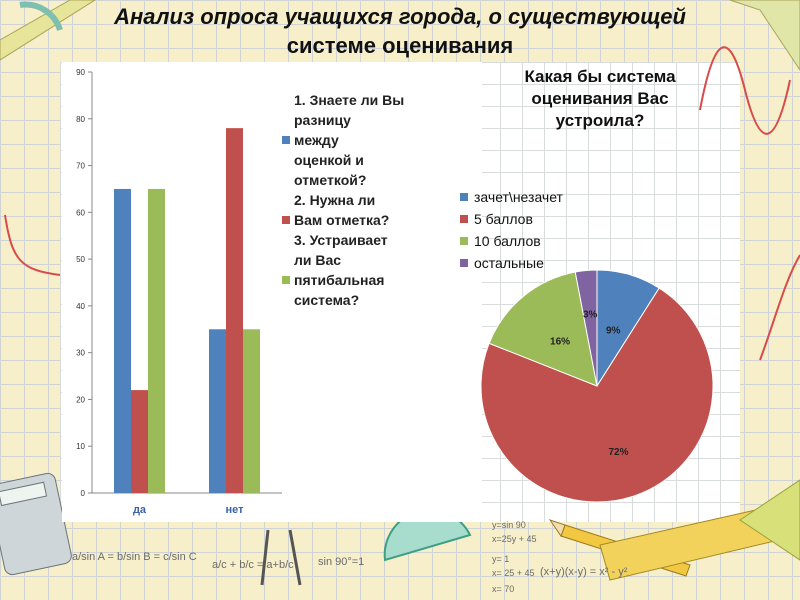 Image resolution: width=800 pixels, height=600 pixels. Describe the element at coordinates (513, 573) in the screenshot. I see `note-line: x= 25 + 45` at that location.